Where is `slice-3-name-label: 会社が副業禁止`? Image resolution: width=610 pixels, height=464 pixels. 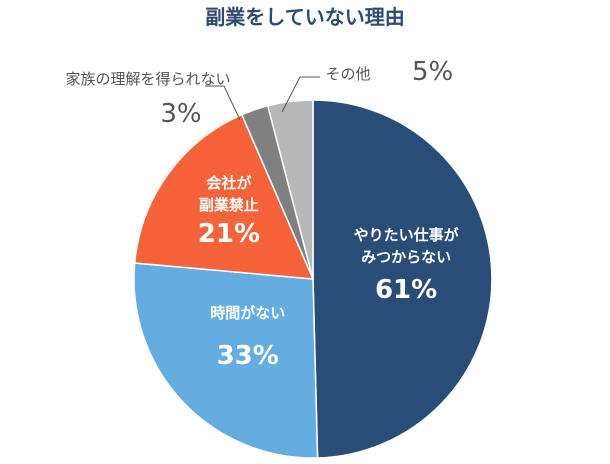 slice-3-name-label: 会社が副業禁止 is located at coordinates (229, 194).